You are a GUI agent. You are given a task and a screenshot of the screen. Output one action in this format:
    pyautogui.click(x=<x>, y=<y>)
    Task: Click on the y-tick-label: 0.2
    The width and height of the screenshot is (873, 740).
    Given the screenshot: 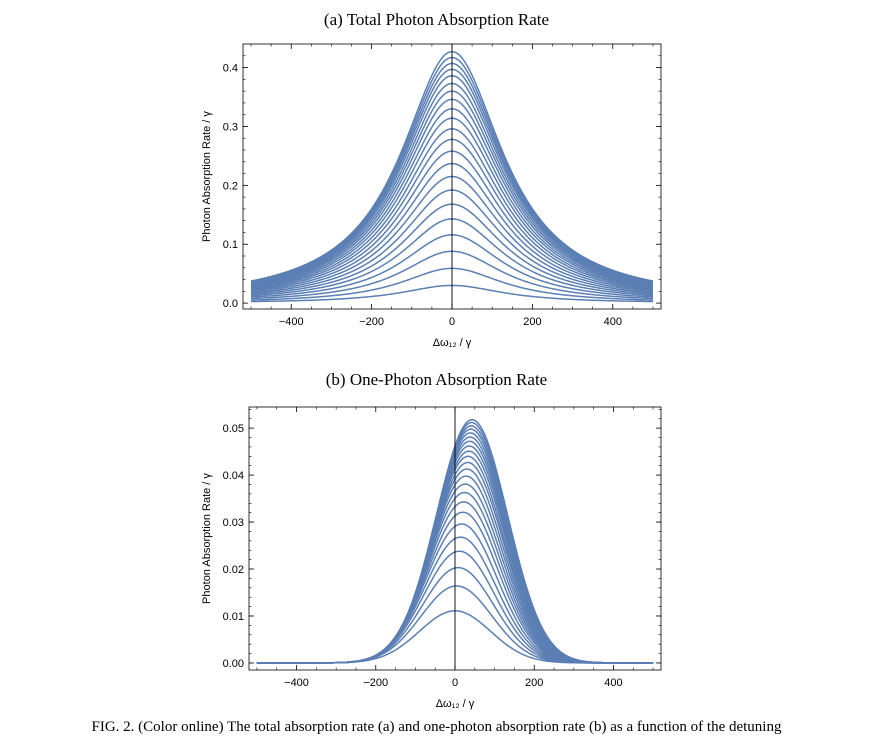 What is the action you would take?
    pyautogui.click(x=230, y=186)
    